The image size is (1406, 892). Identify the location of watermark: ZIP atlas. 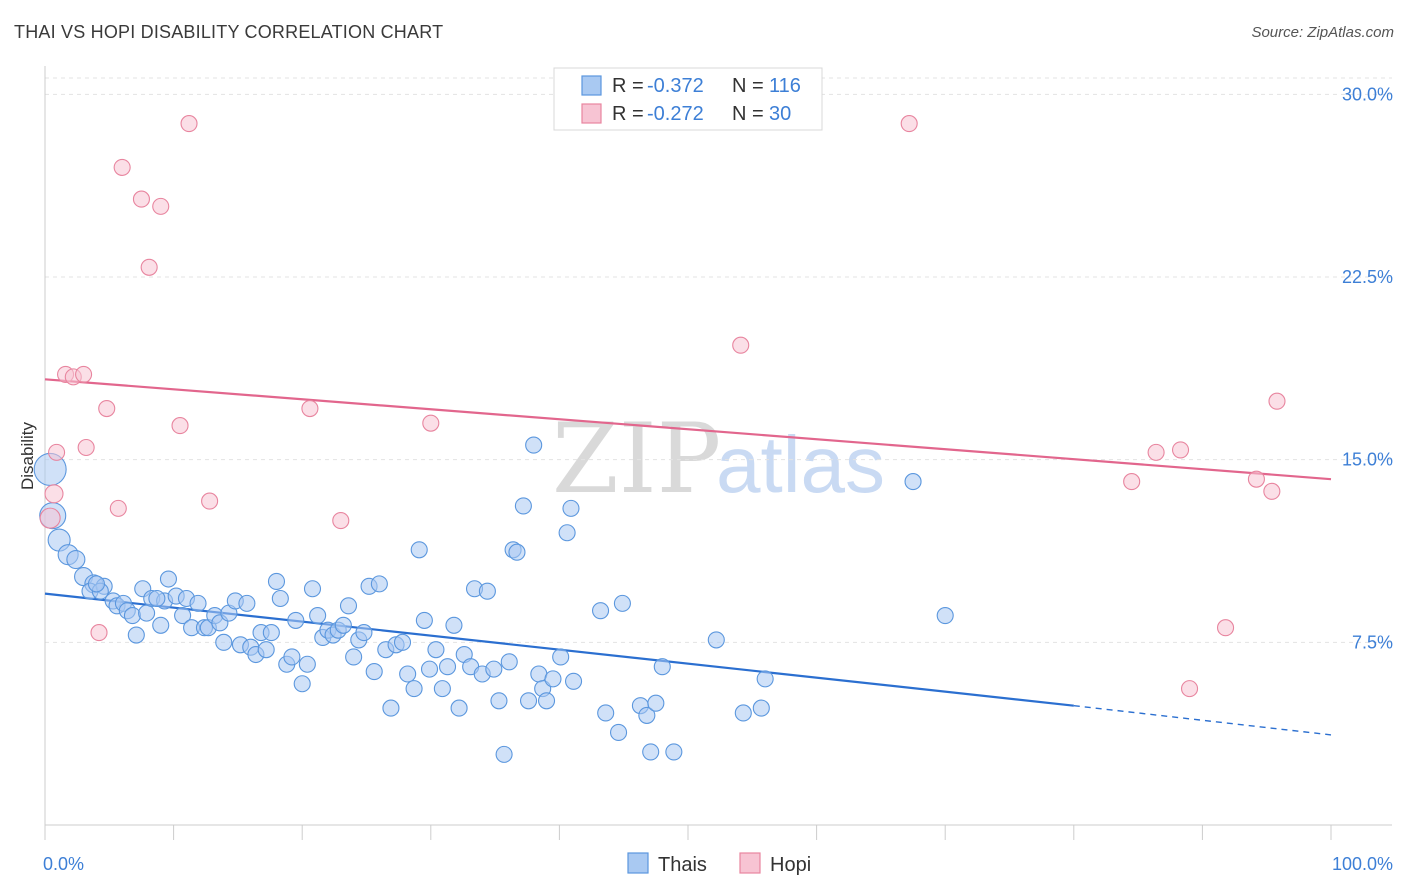
(718, 459).